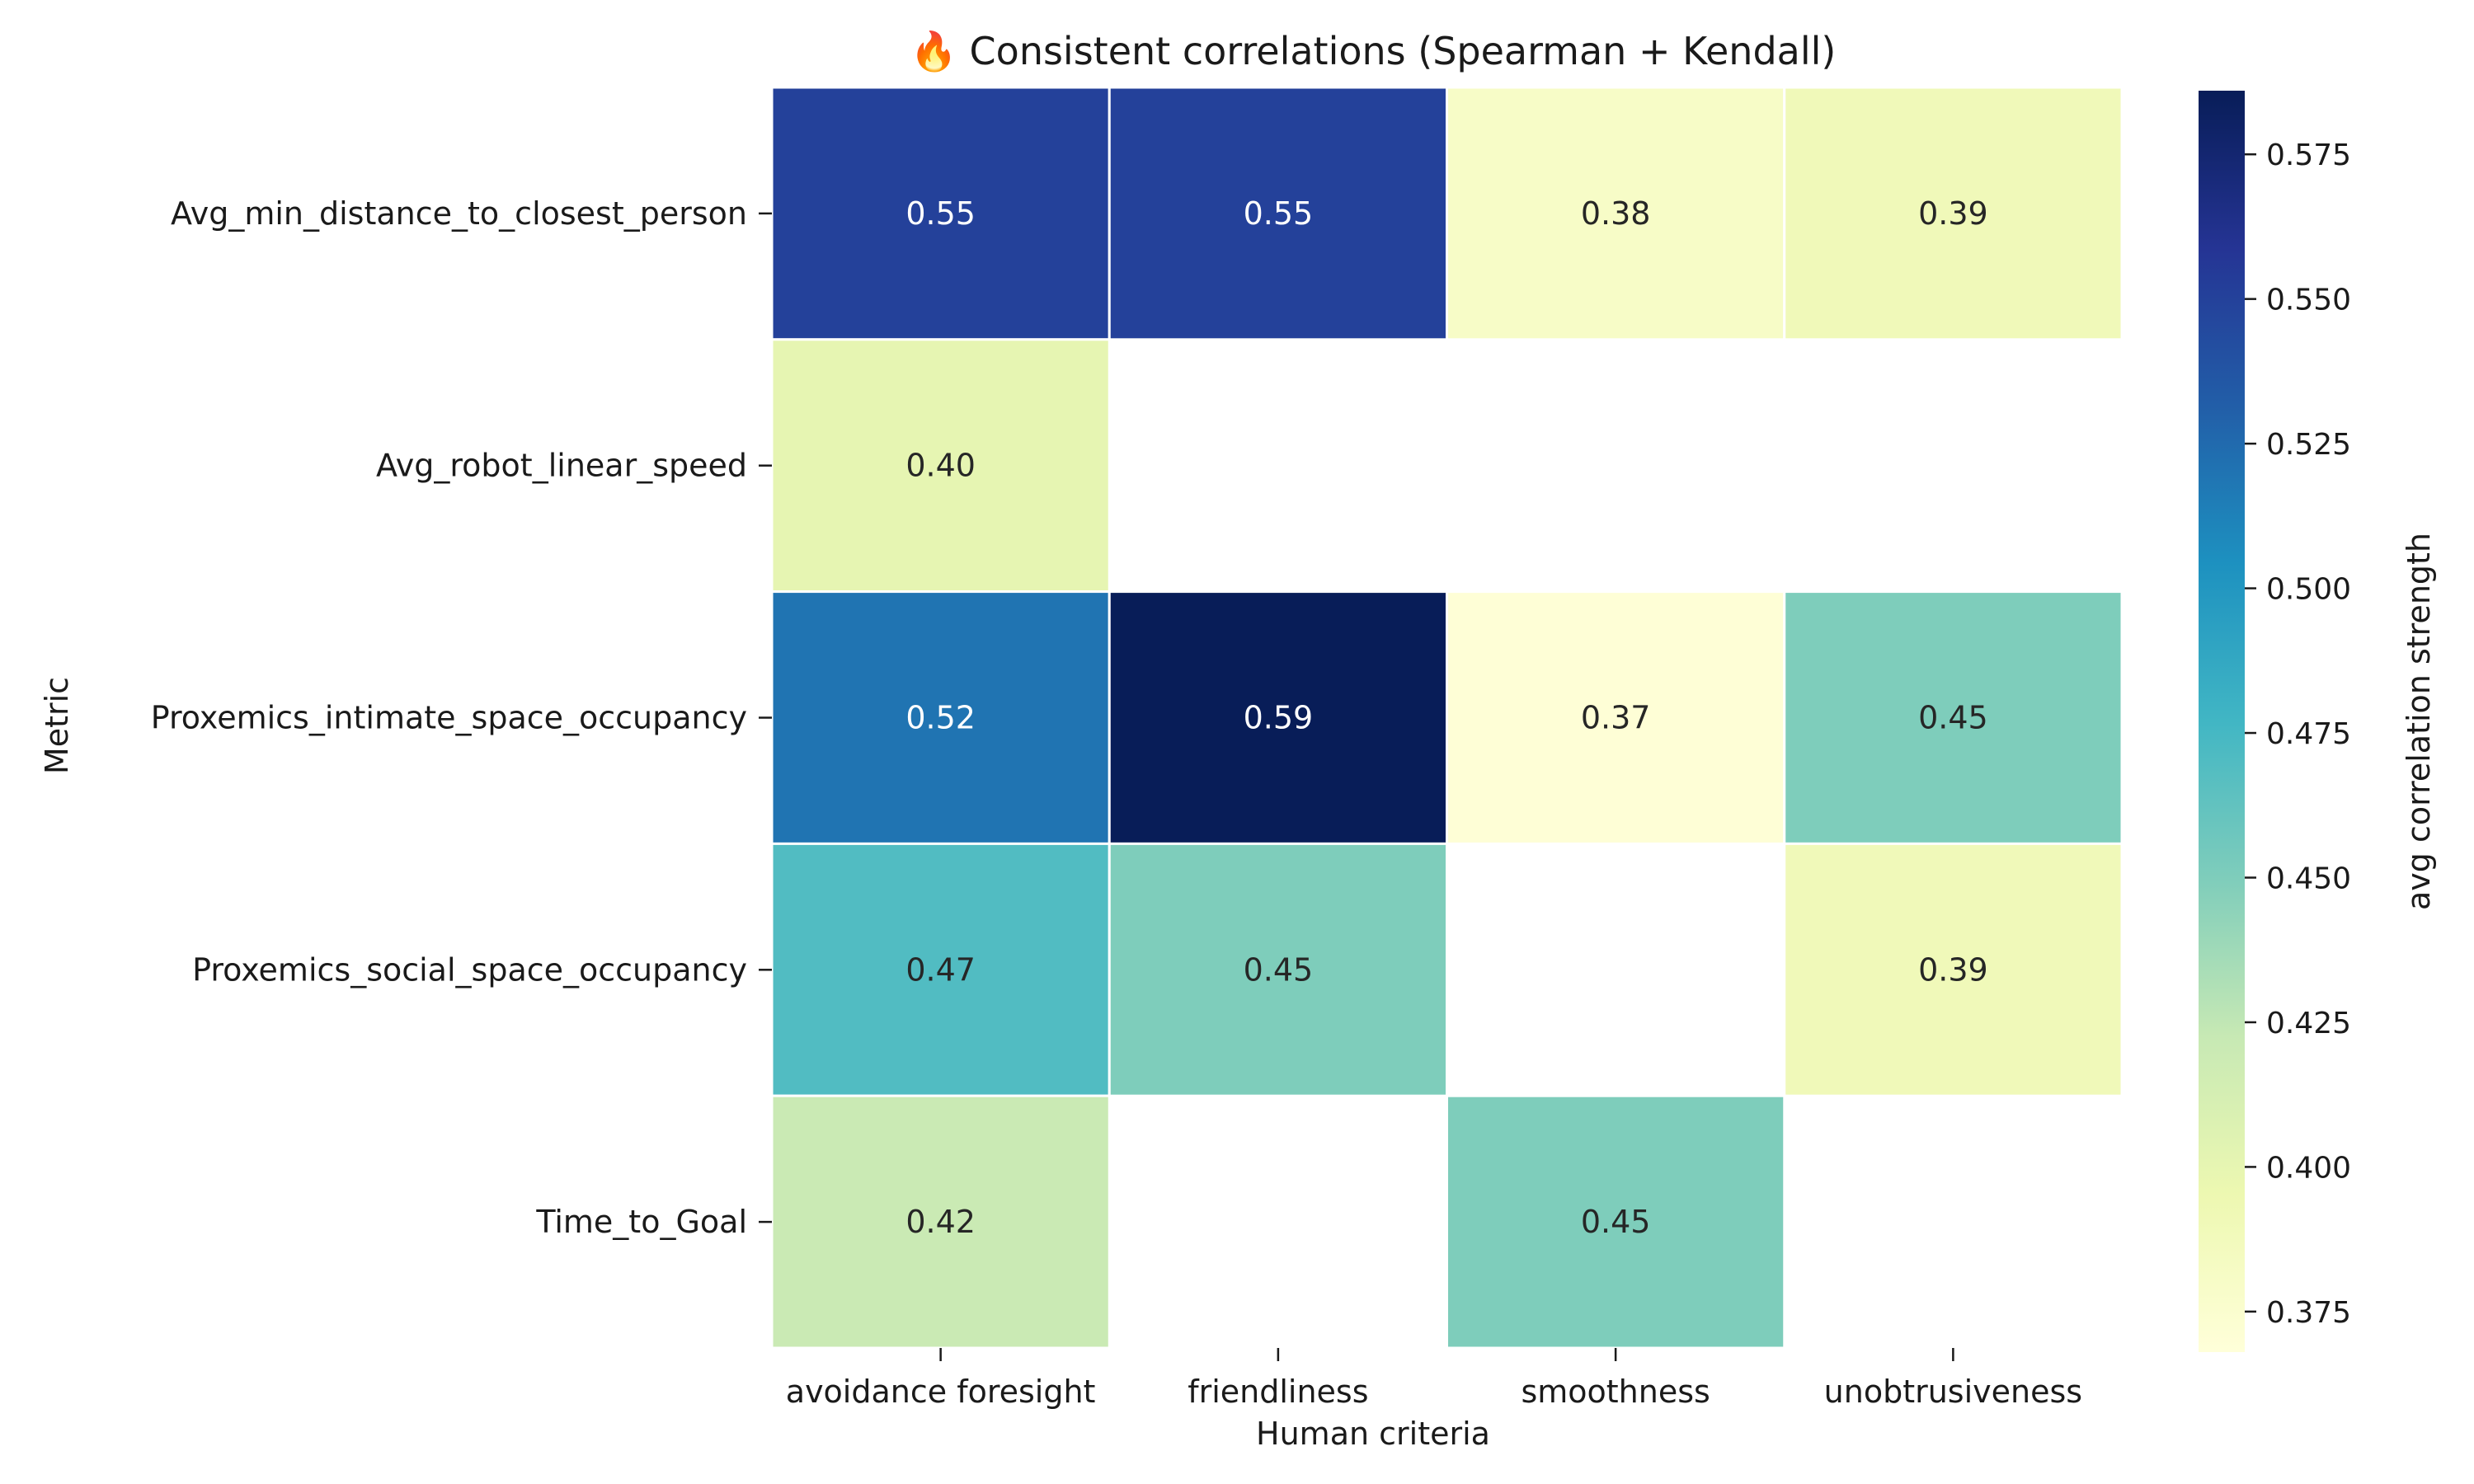 The width and height of the screenshot is (2474, 1484). What do you see at coordinates (469, 969) in the screenshot?
I see `row-tick-label: Proxemics_social_space_occupancy` at bounding box center [469, 969].